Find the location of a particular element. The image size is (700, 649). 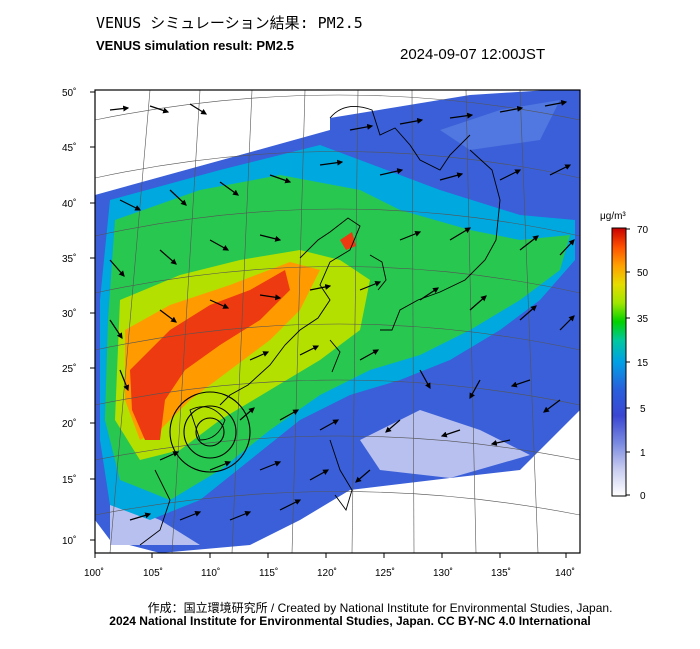

colorbar-label: 15 is located at coordinates (643, 363).